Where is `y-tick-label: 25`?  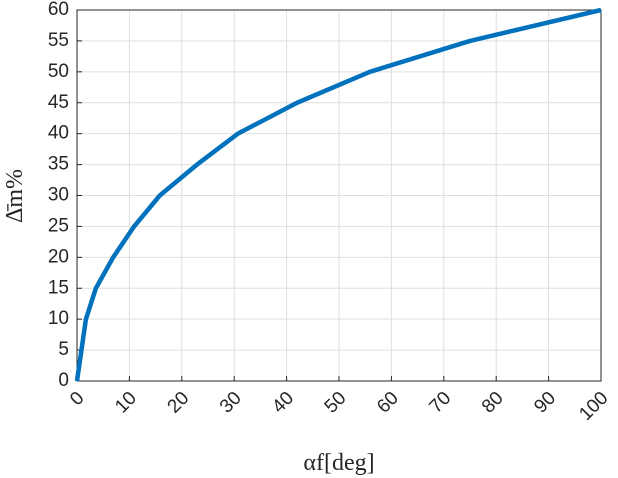 y-tick-label: 25 is located at coordinates (58, 225).